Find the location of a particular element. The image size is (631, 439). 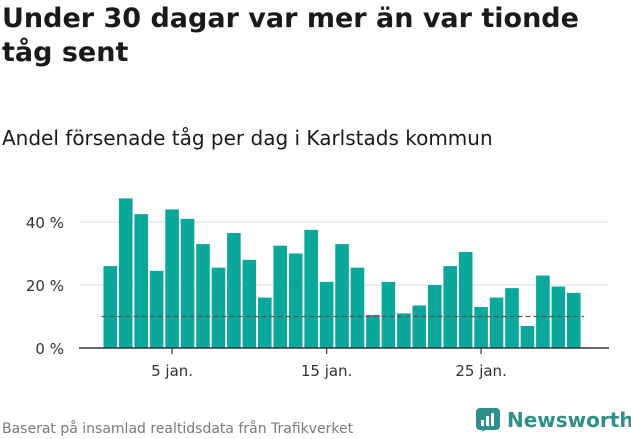

newsworthy-logo-icon is located at coordinates (488, 420).